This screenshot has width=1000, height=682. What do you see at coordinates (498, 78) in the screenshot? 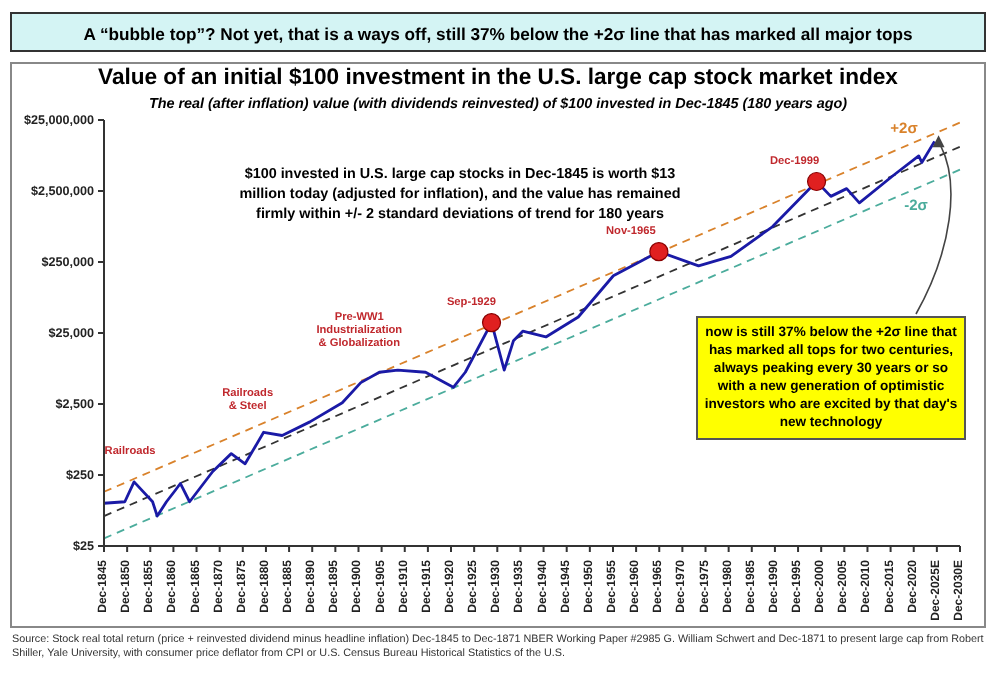
I see `chart-title: Value of an initial $100 investment in the U.S. large cap stock market index` at bounding box center [498, 78].